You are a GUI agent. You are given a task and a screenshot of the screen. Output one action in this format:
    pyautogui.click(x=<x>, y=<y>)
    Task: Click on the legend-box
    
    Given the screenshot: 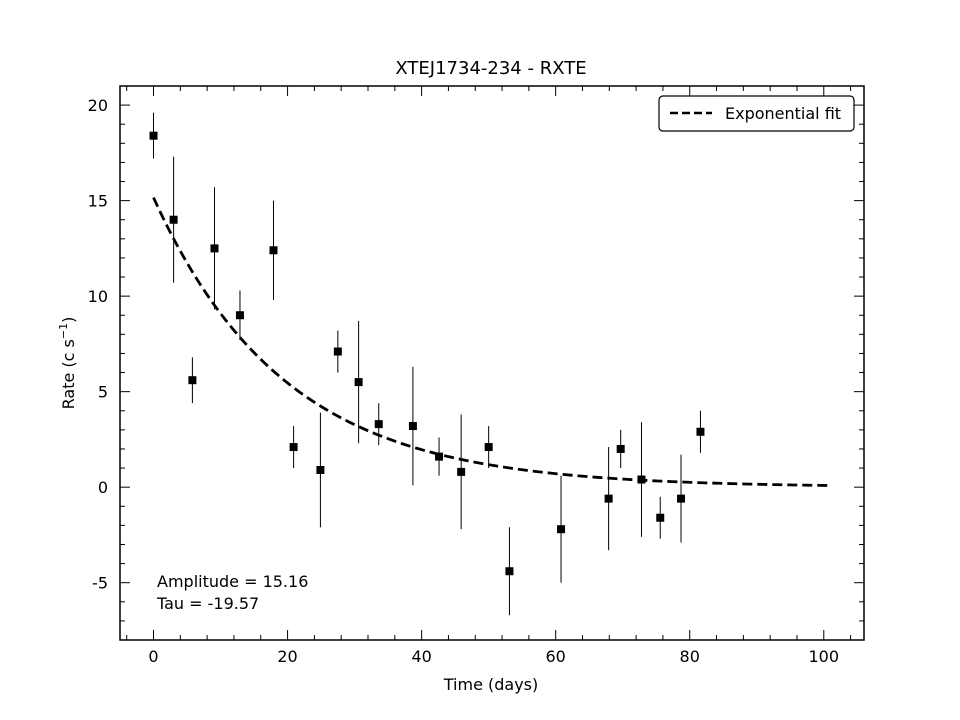 What is the action you would take?
    pyautogui.click(x=756, y=113)
    